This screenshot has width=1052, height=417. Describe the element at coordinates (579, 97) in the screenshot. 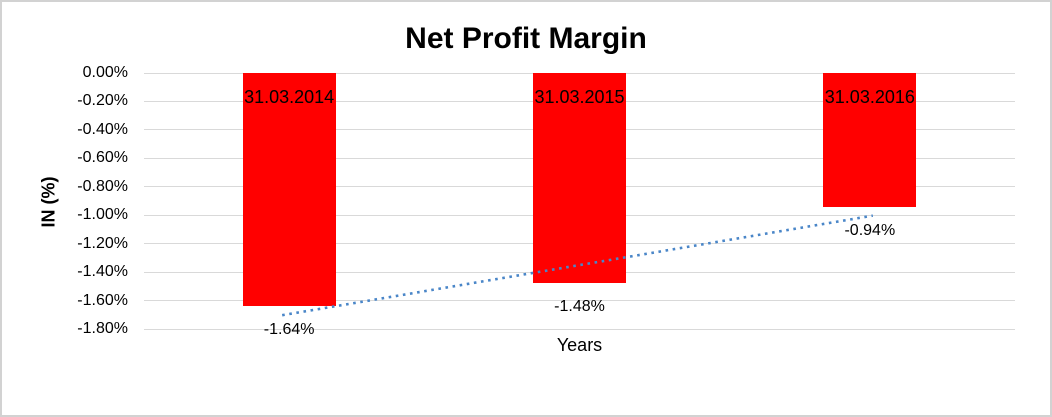

I see `category-label: 31.03.2015` at that location.